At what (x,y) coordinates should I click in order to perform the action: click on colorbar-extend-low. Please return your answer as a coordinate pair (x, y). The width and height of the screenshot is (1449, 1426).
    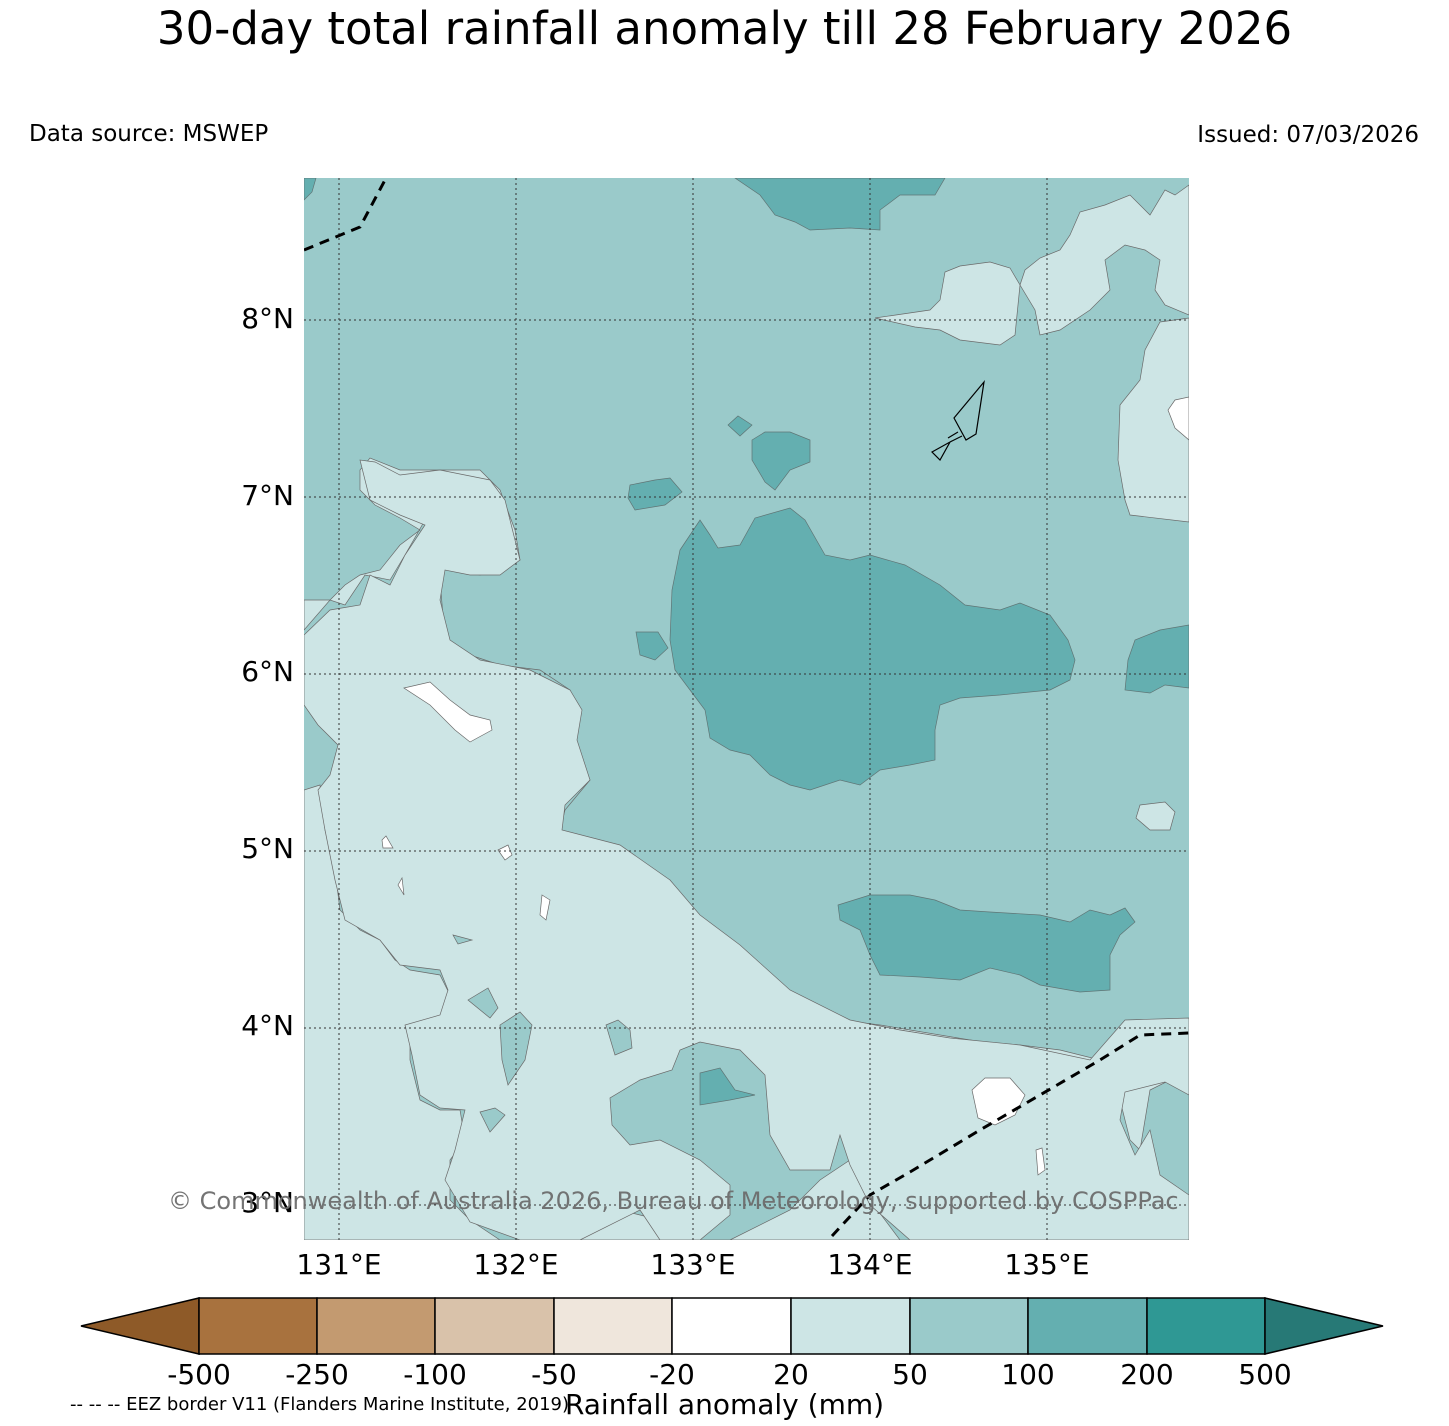
    Looking at the image, I should click on (140, 1326).